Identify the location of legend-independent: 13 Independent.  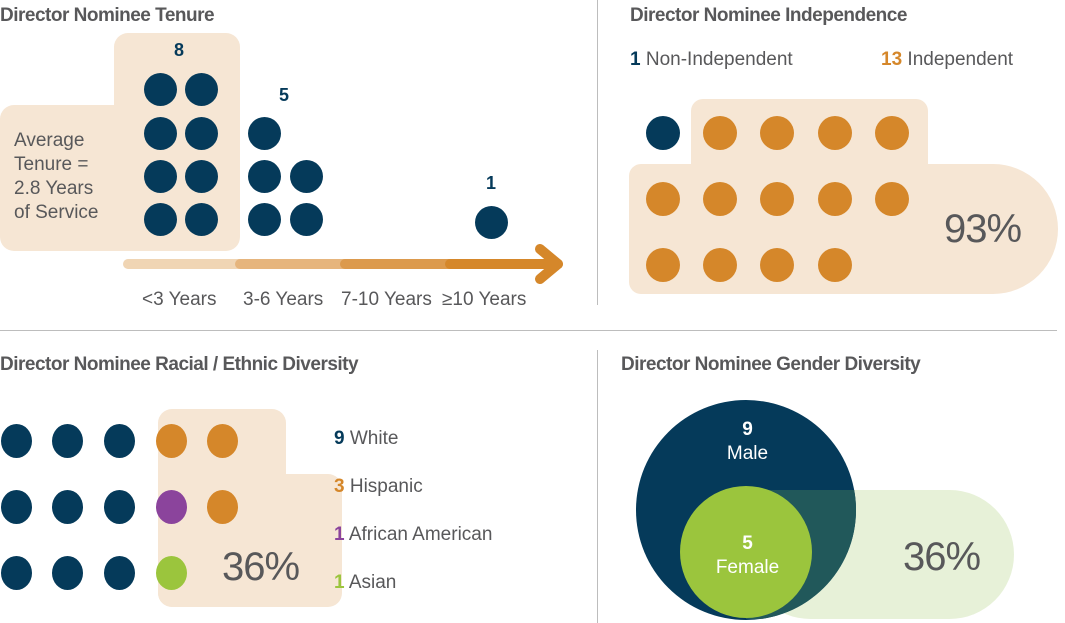
(947, 59).